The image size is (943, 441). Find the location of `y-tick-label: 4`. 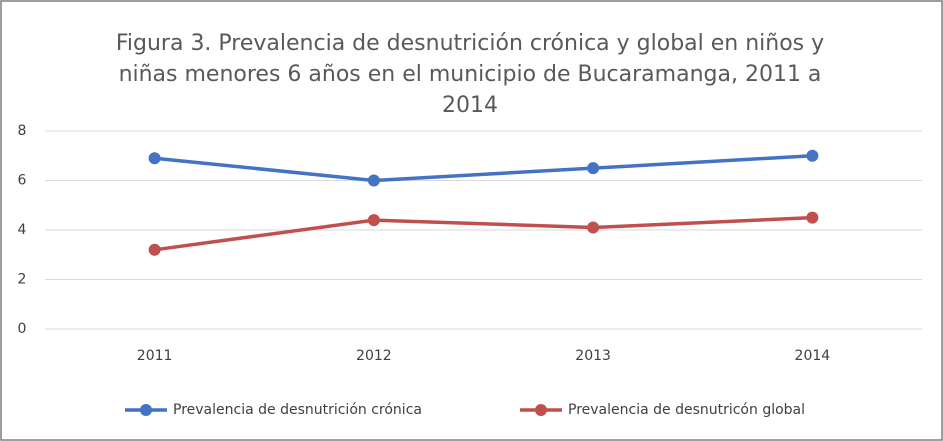

y-tick-label: 4 is located at coordinates (22, 230).